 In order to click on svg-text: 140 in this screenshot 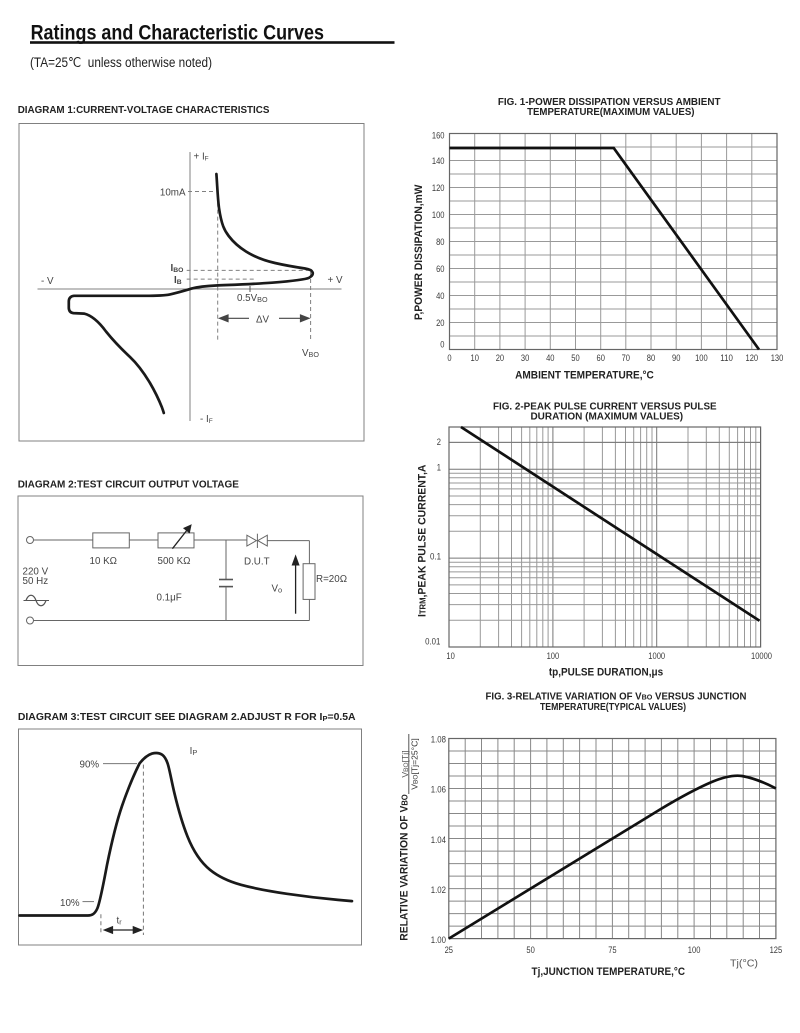, I will do `click(438, 161)`.